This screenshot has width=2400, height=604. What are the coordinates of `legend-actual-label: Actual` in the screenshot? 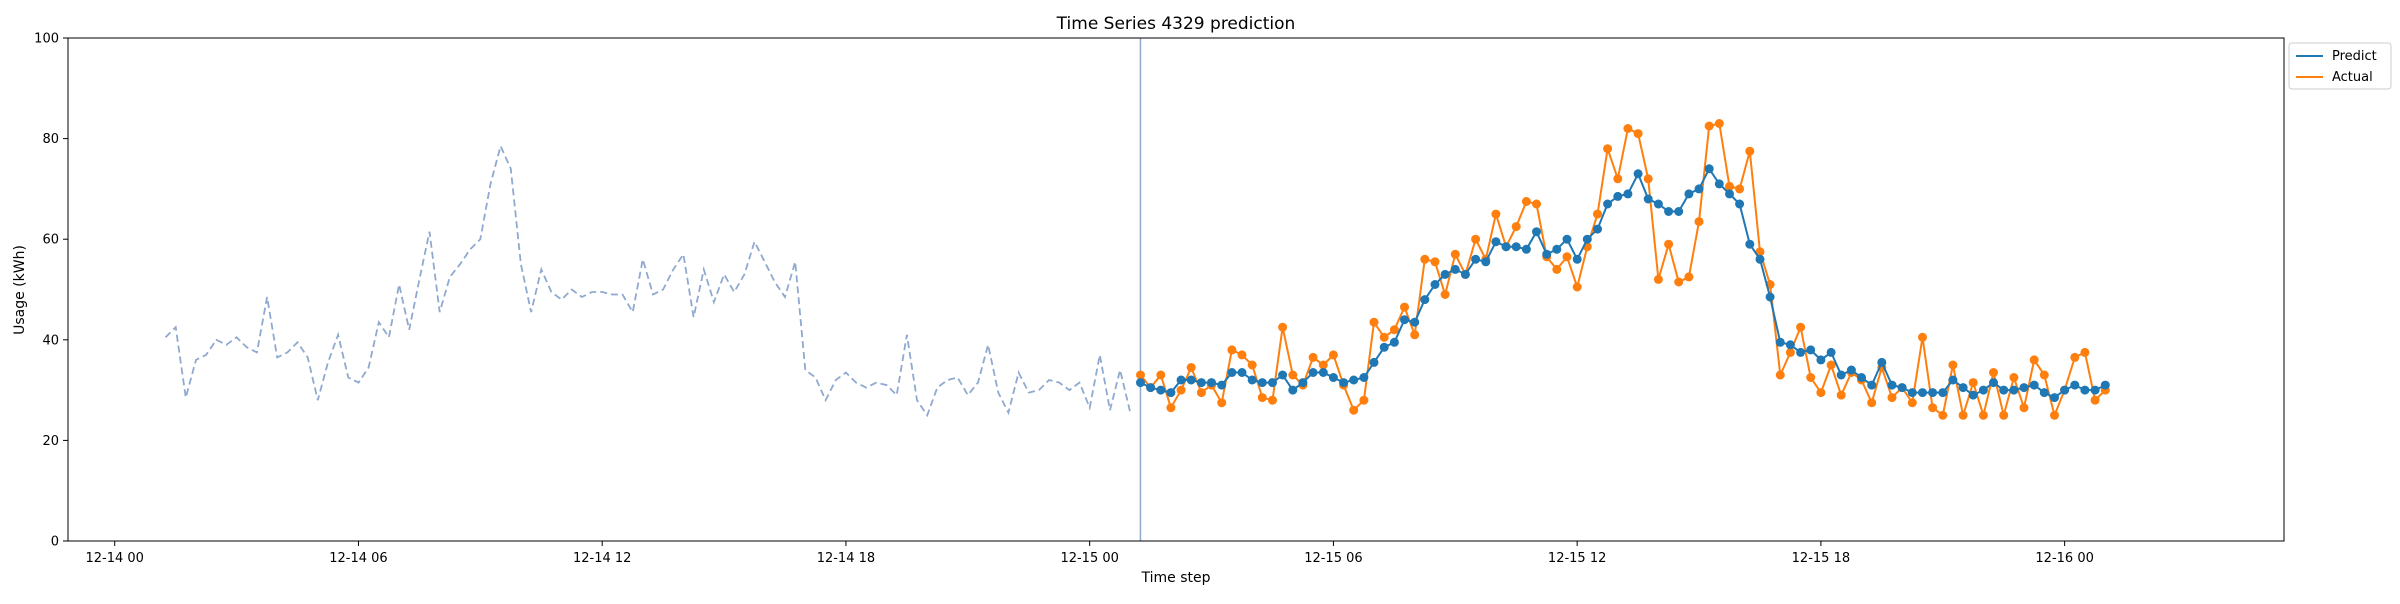 It's located at (2352, 77).